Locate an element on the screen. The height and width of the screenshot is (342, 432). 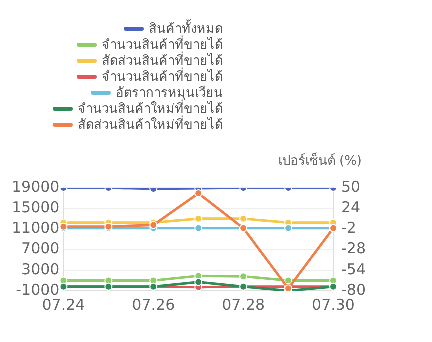
legend-label: สัดส่วนสินค้าใหม่ที่ขายได้ is located at coordinates (150, 125).